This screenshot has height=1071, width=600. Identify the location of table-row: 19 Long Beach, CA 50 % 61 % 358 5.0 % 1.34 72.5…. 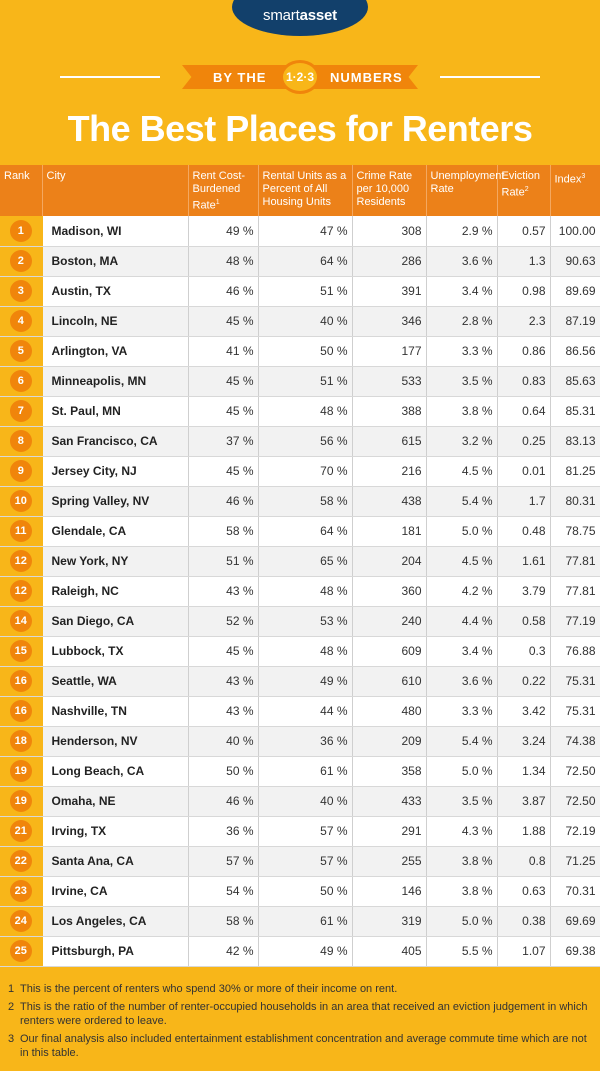
(300, 771).